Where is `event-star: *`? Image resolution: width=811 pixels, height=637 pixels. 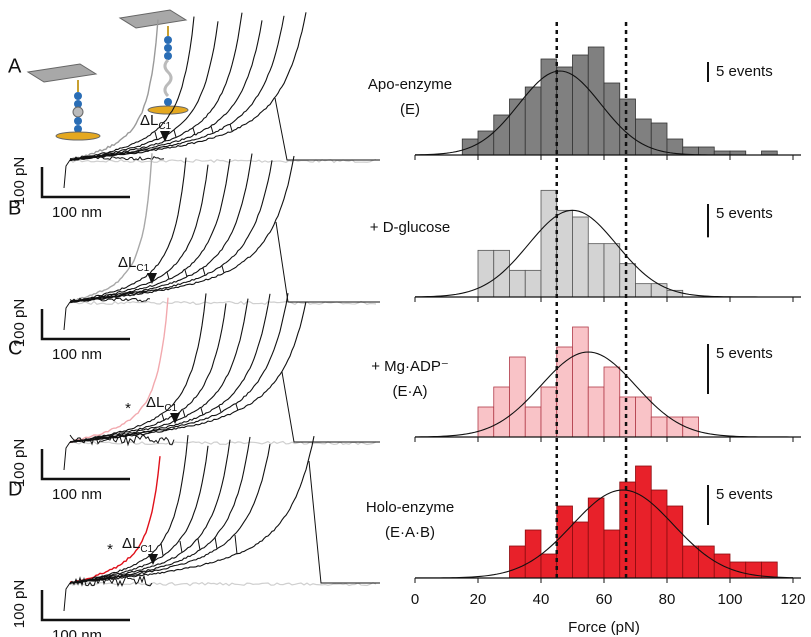 event-star: * is located at coordinates (110, 549).